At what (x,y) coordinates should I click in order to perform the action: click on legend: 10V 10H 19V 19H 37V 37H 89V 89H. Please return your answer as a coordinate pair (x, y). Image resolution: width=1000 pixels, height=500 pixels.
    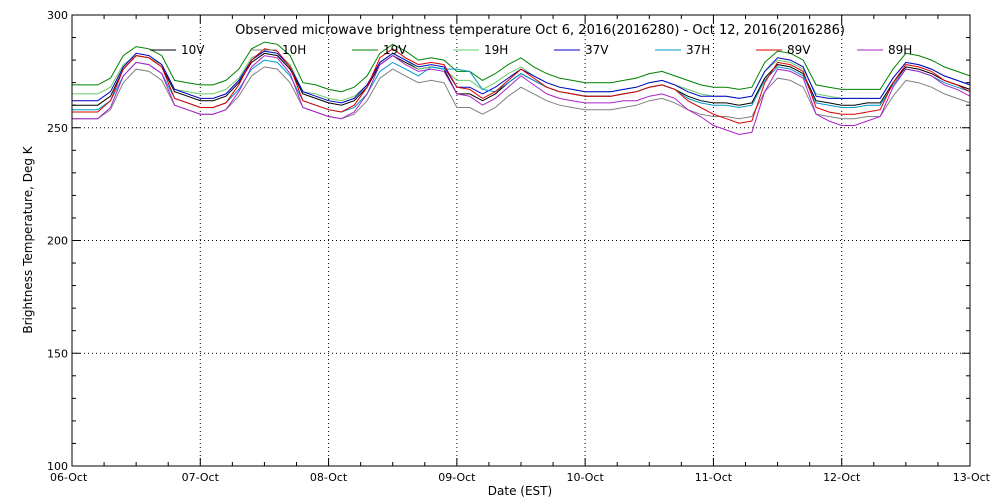
    Looking at the image, I should click on (531, 50).